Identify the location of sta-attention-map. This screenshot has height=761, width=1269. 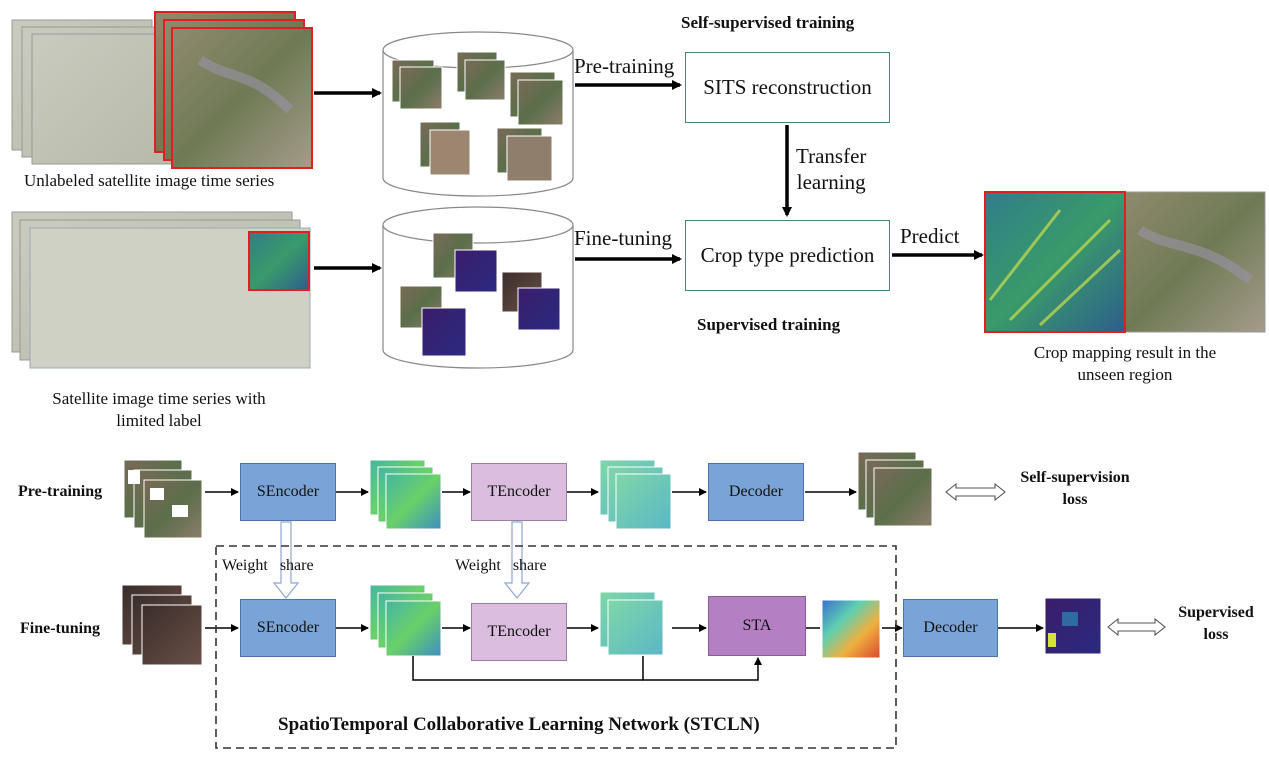
(851, 629).